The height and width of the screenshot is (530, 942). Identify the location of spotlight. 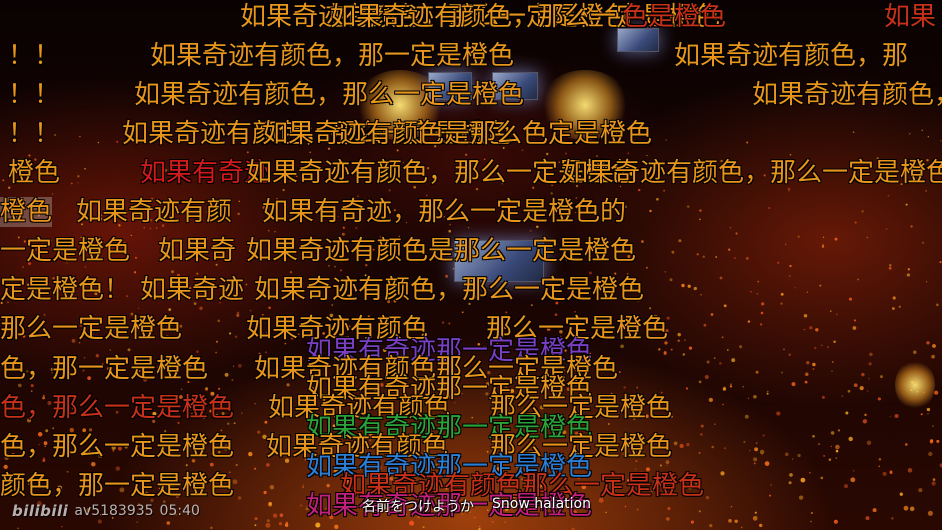
(585, 105).